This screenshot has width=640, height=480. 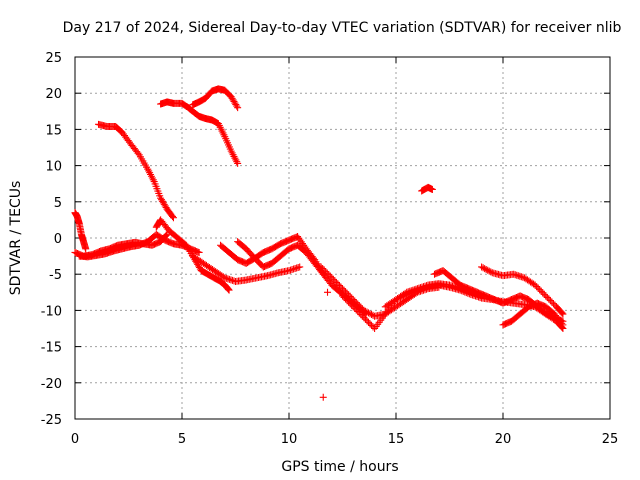 What do you see at coordinates (53, 94) in the screenshot?
I see `y-tick-label: 20` at bounding box center [53, 94].